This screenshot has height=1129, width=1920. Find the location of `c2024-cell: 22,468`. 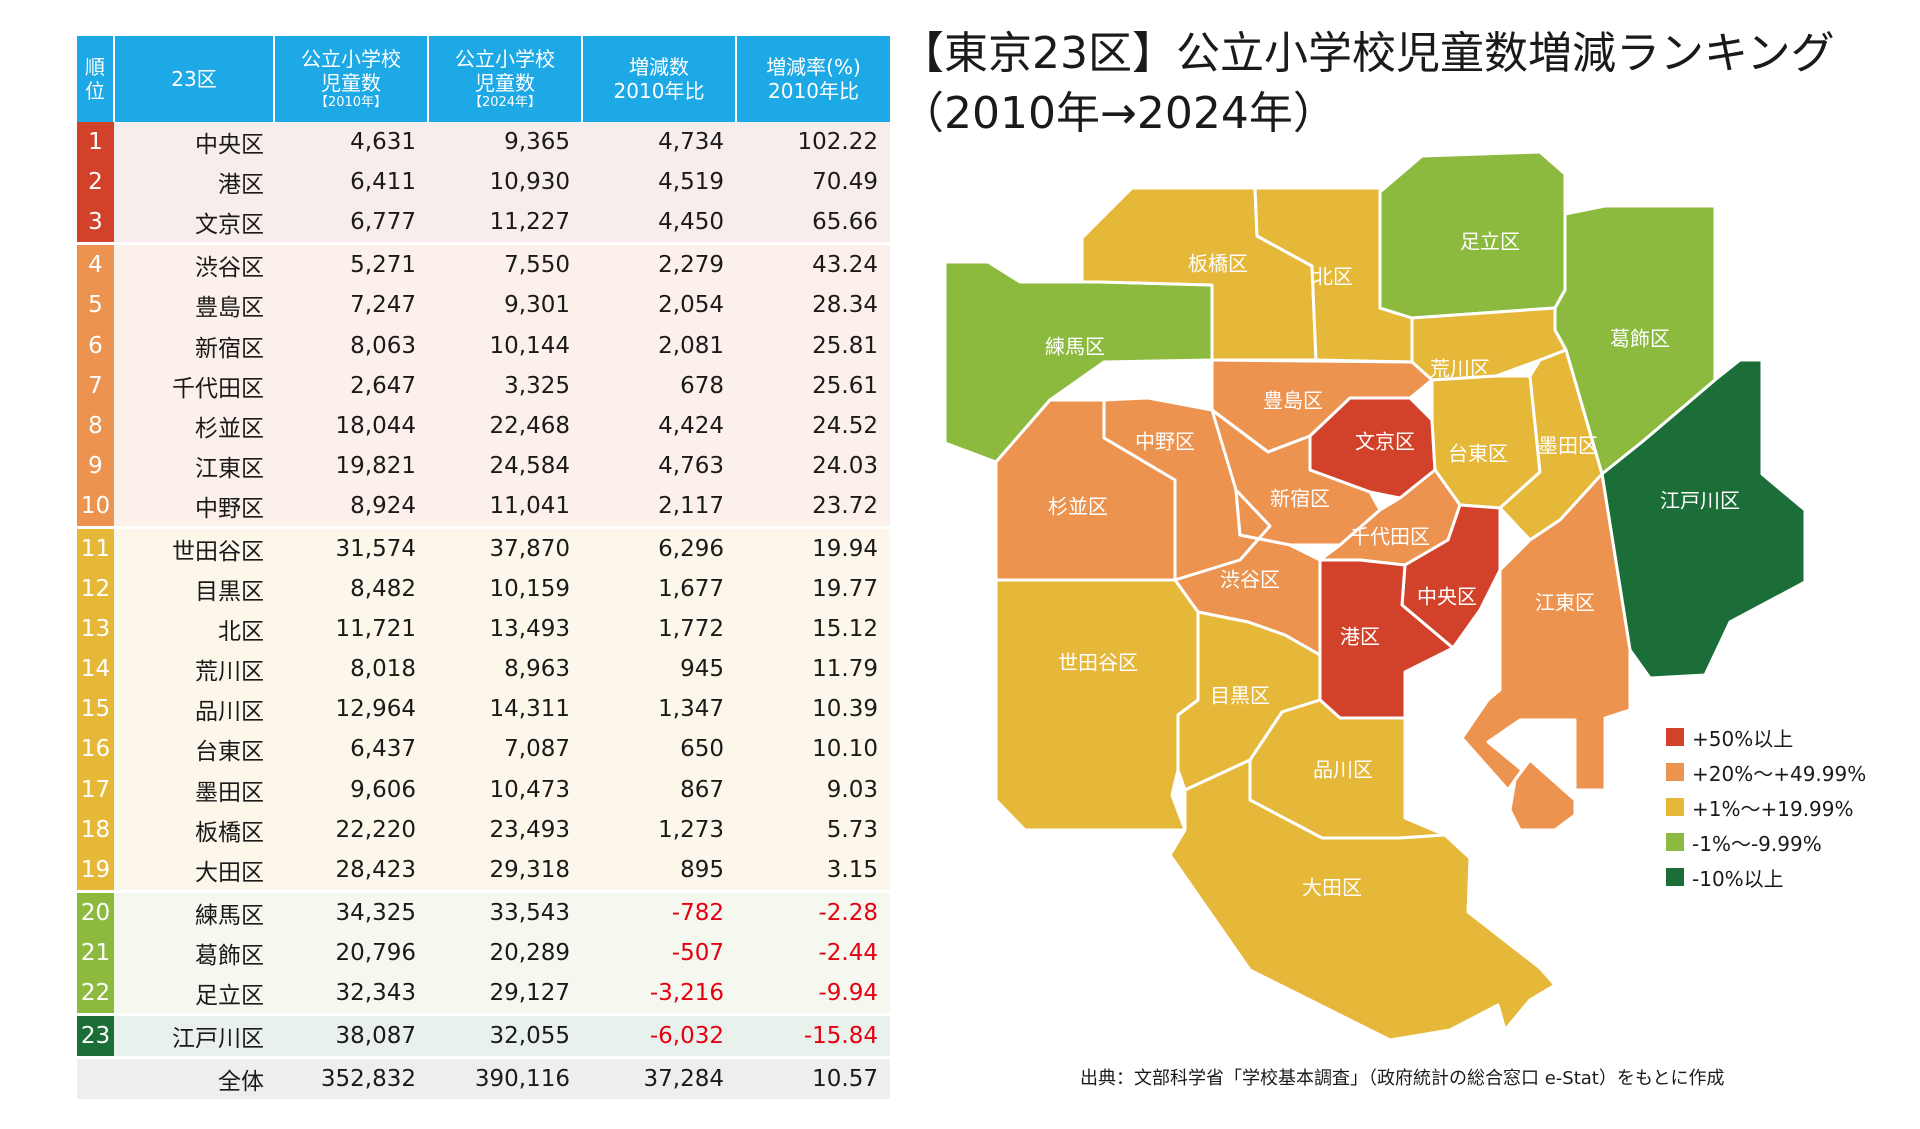

c2024-cell: 22,468 is located at coordinates (505, 425).